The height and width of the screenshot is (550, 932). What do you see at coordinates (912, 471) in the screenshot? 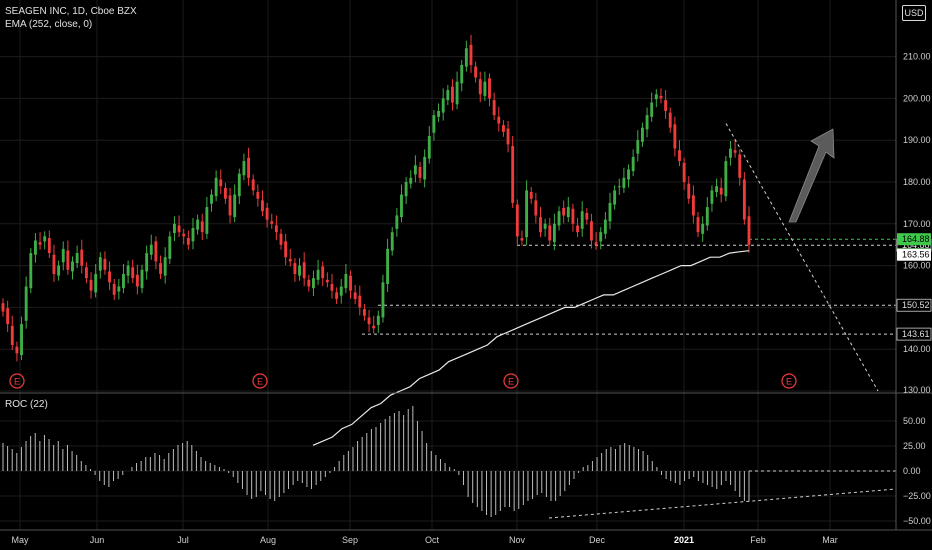
I see `roc-tick-label: 0.00` at bounding box center [912, 471].